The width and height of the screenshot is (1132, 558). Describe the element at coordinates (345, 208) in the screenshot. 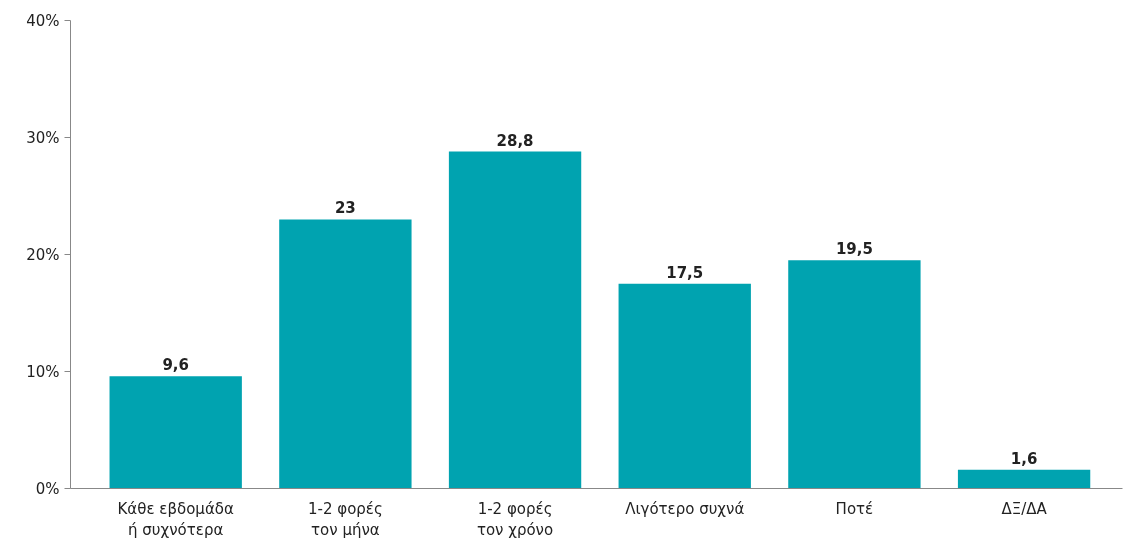

I see `data-label: 23` at that location.